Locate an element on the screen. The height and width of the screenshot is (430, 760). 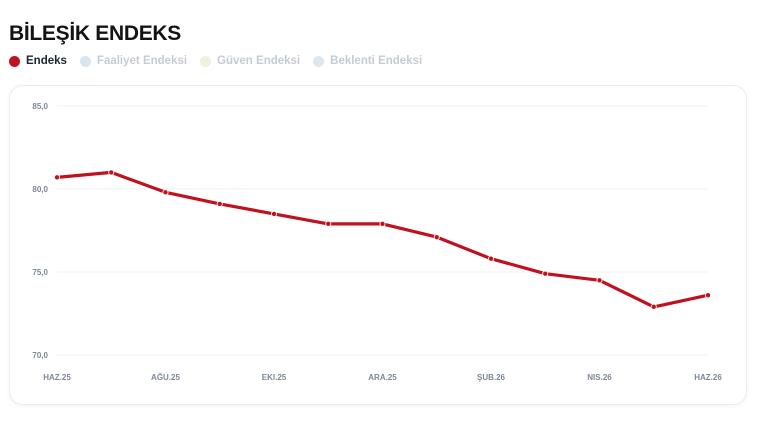
legend-item-beklenti-endeksi: Beklenti Endeksi is located at coordinates (367, 61).